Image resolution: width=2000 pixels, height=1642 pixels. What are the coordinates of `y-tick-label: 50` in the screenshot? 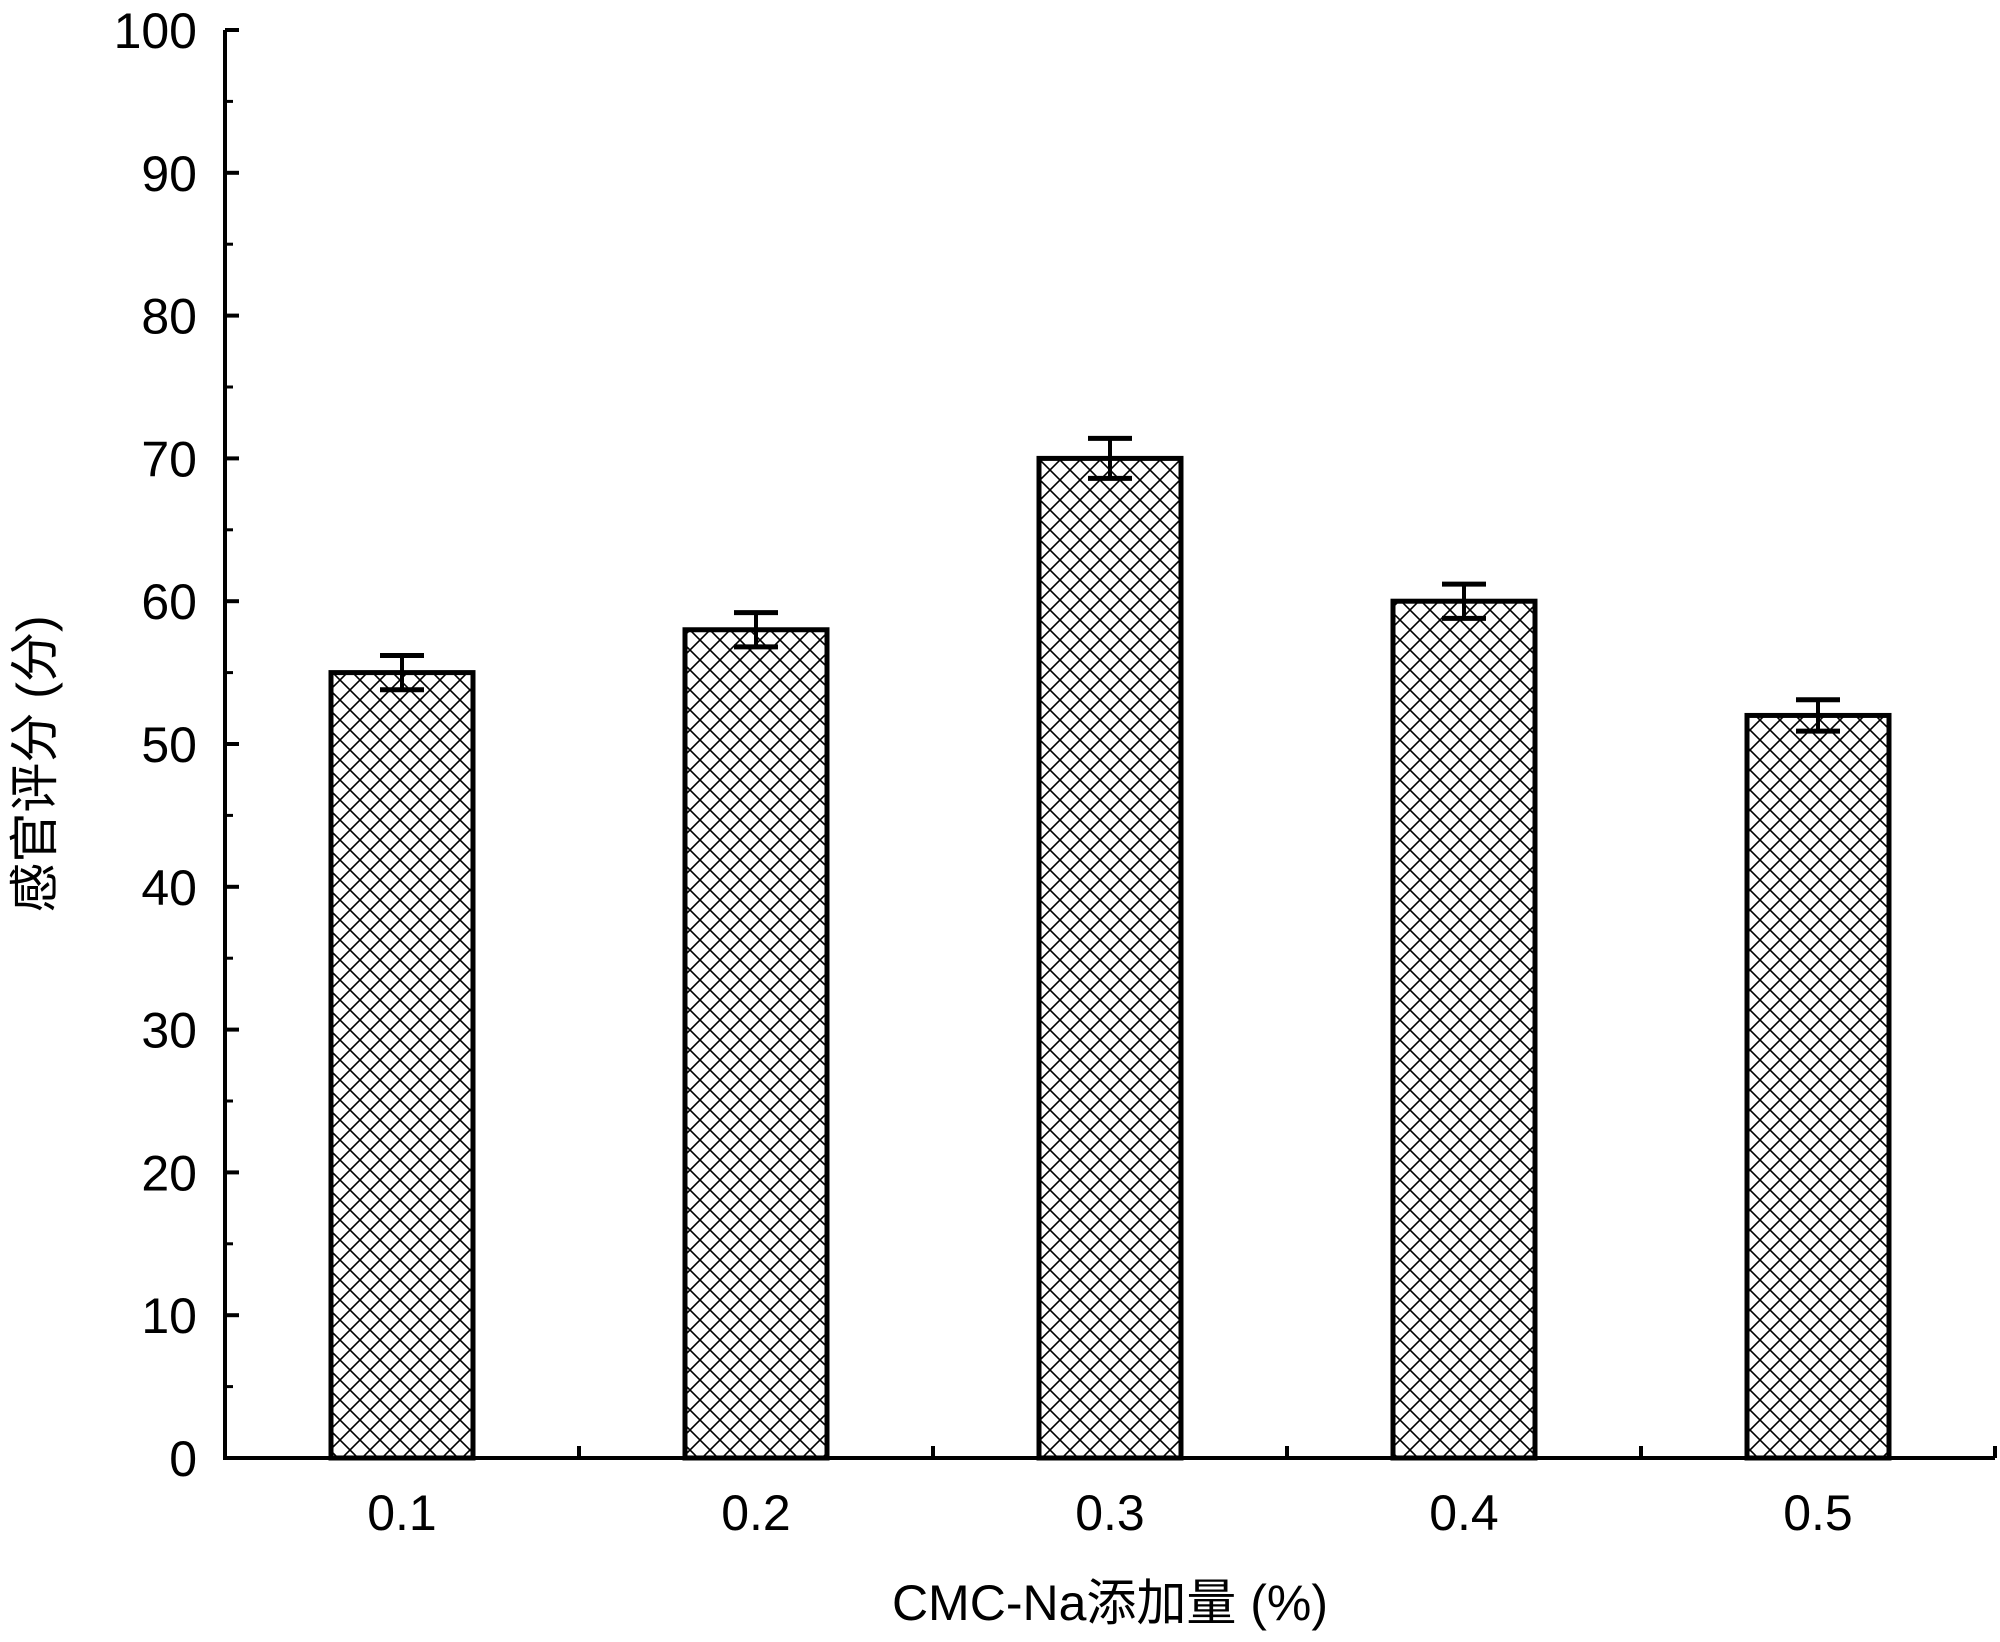 It's located at (169, 745).